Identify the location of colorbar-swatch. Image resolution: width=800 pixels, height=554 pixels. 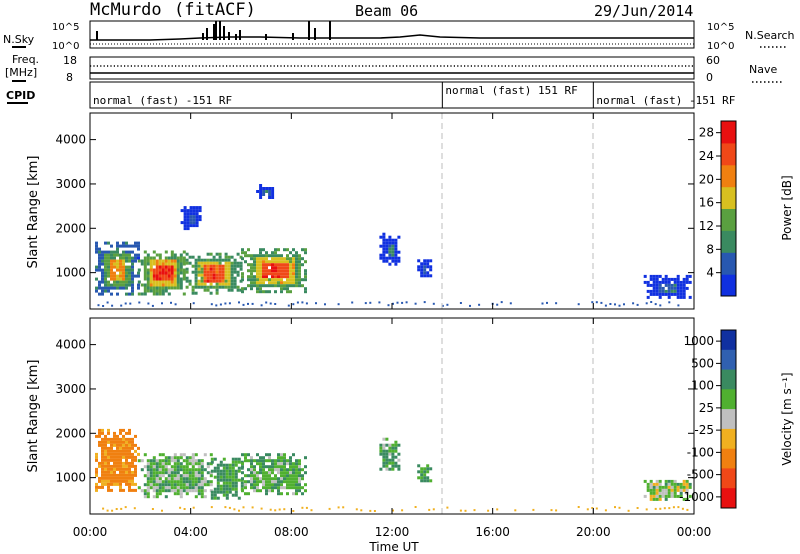
(728, 219).